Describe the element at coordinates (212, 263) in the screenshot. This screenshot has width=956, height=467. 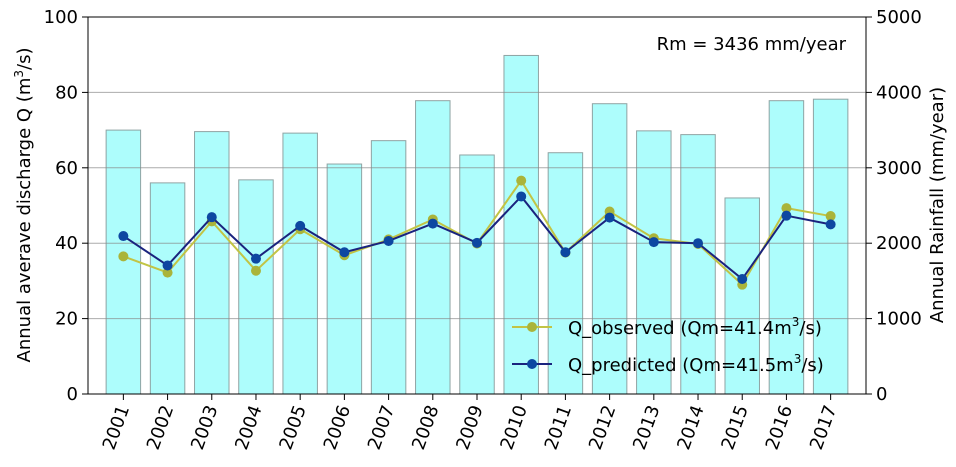
I see `rainfall-bar-2003` at that location.